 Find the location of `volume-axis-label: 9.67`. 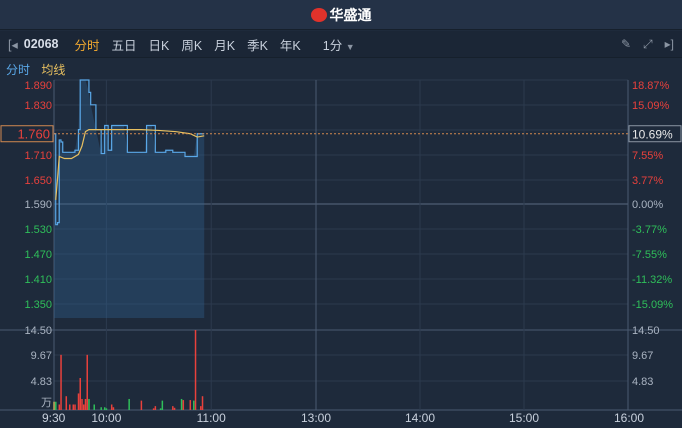

volume-axis-label: 9.67 is located at coordinates (41, 356).